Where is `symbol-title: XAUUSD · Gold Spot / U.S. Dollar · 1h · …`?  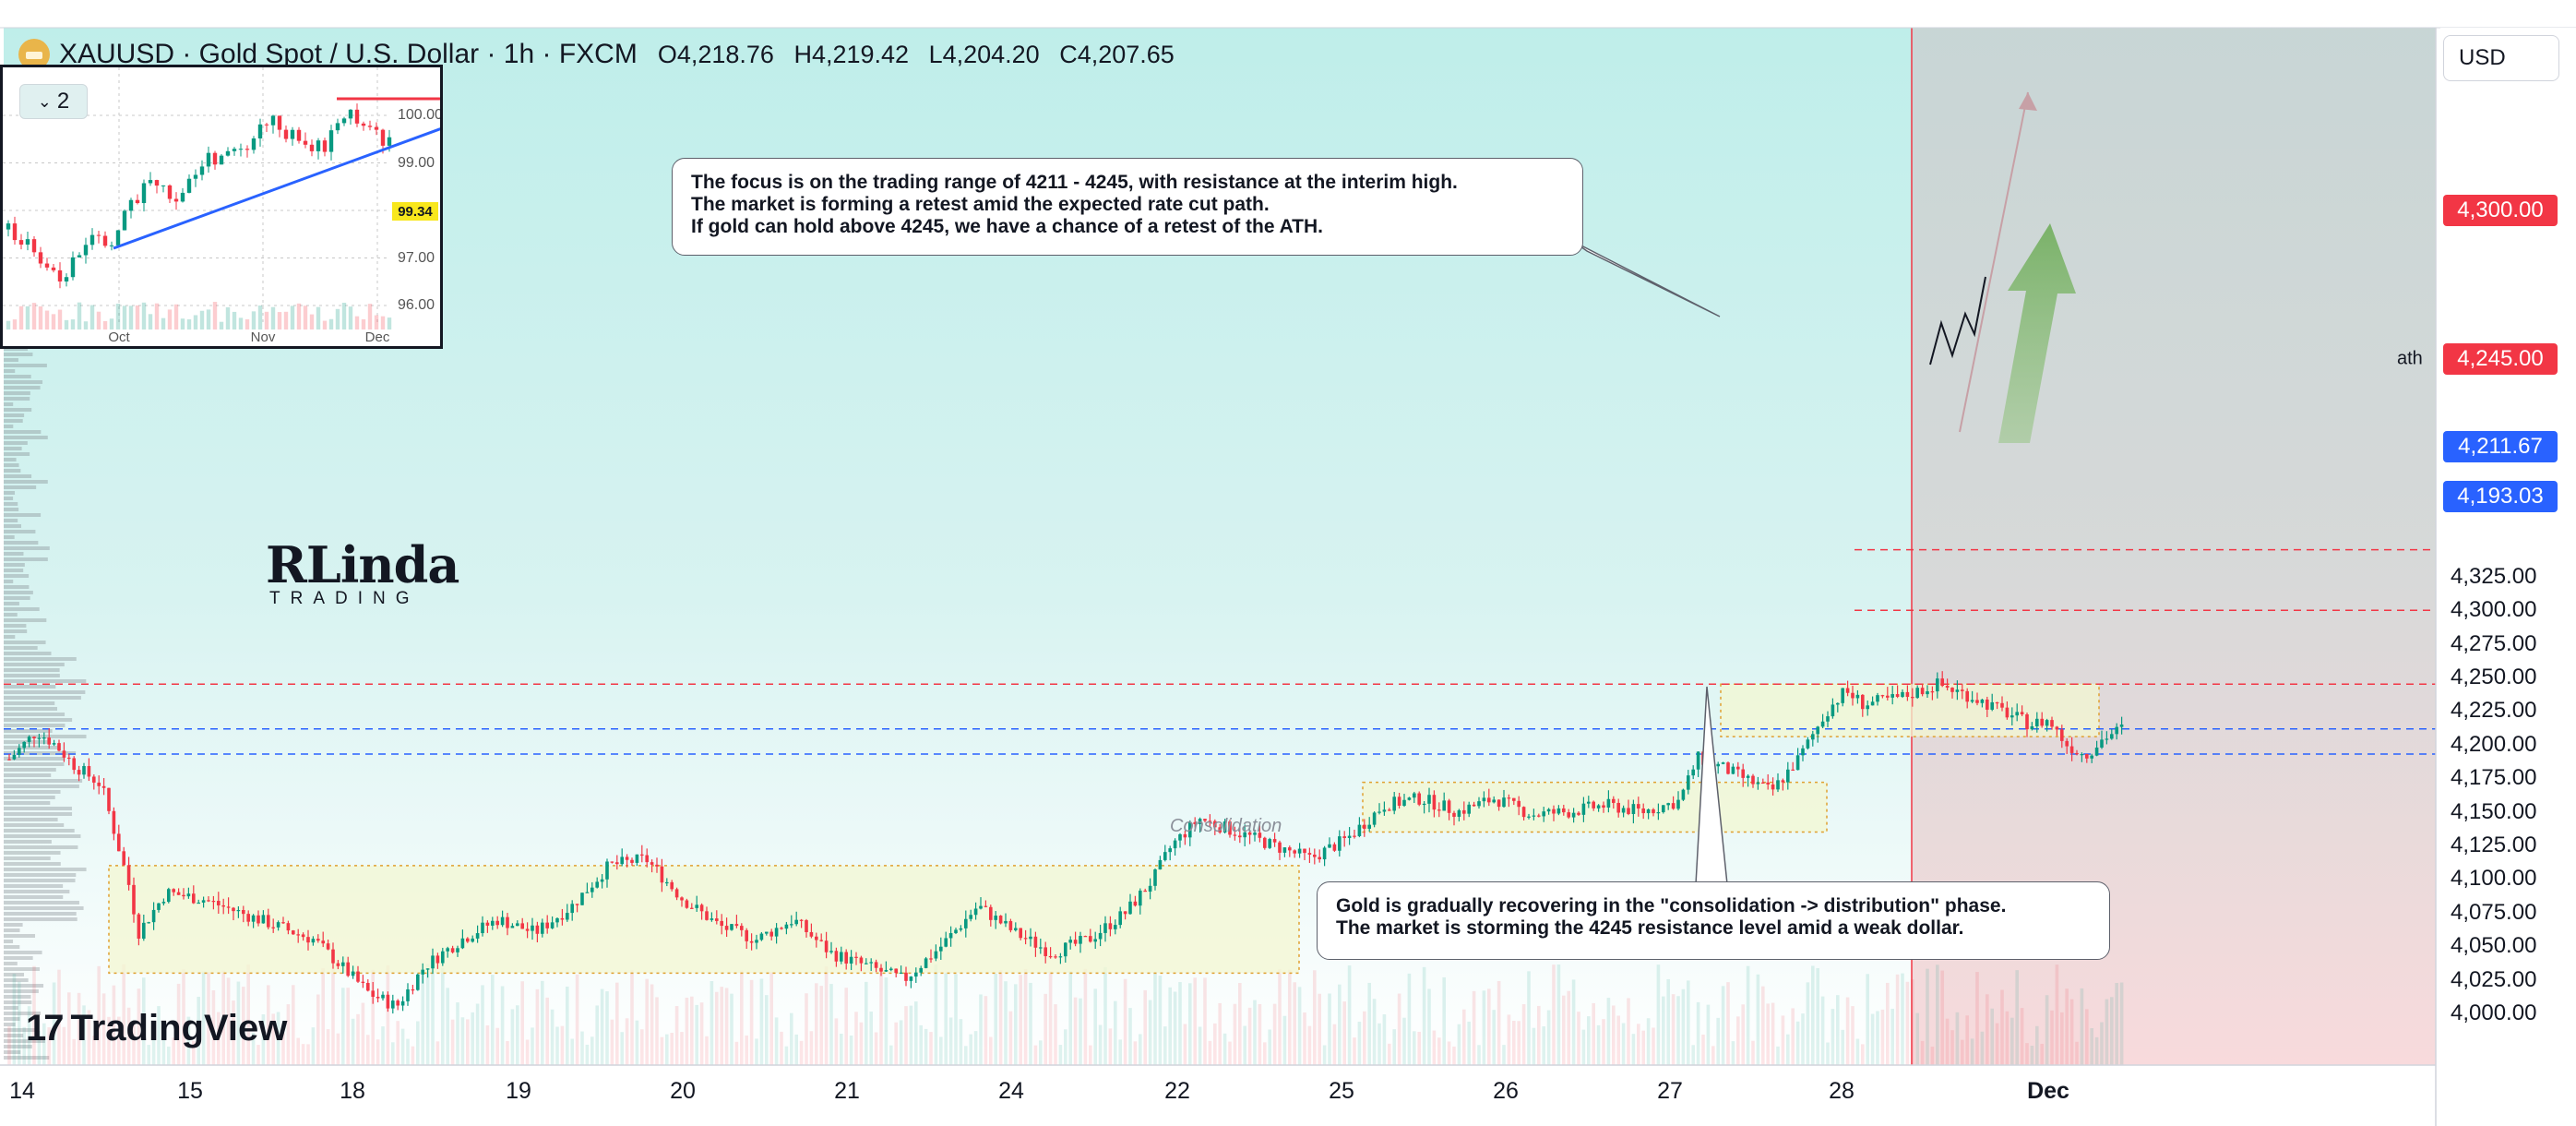
symbol-title: XAUUSD · Gold Spot / U.S. Dollar · 1h · … is located at coordinates (349, 54).